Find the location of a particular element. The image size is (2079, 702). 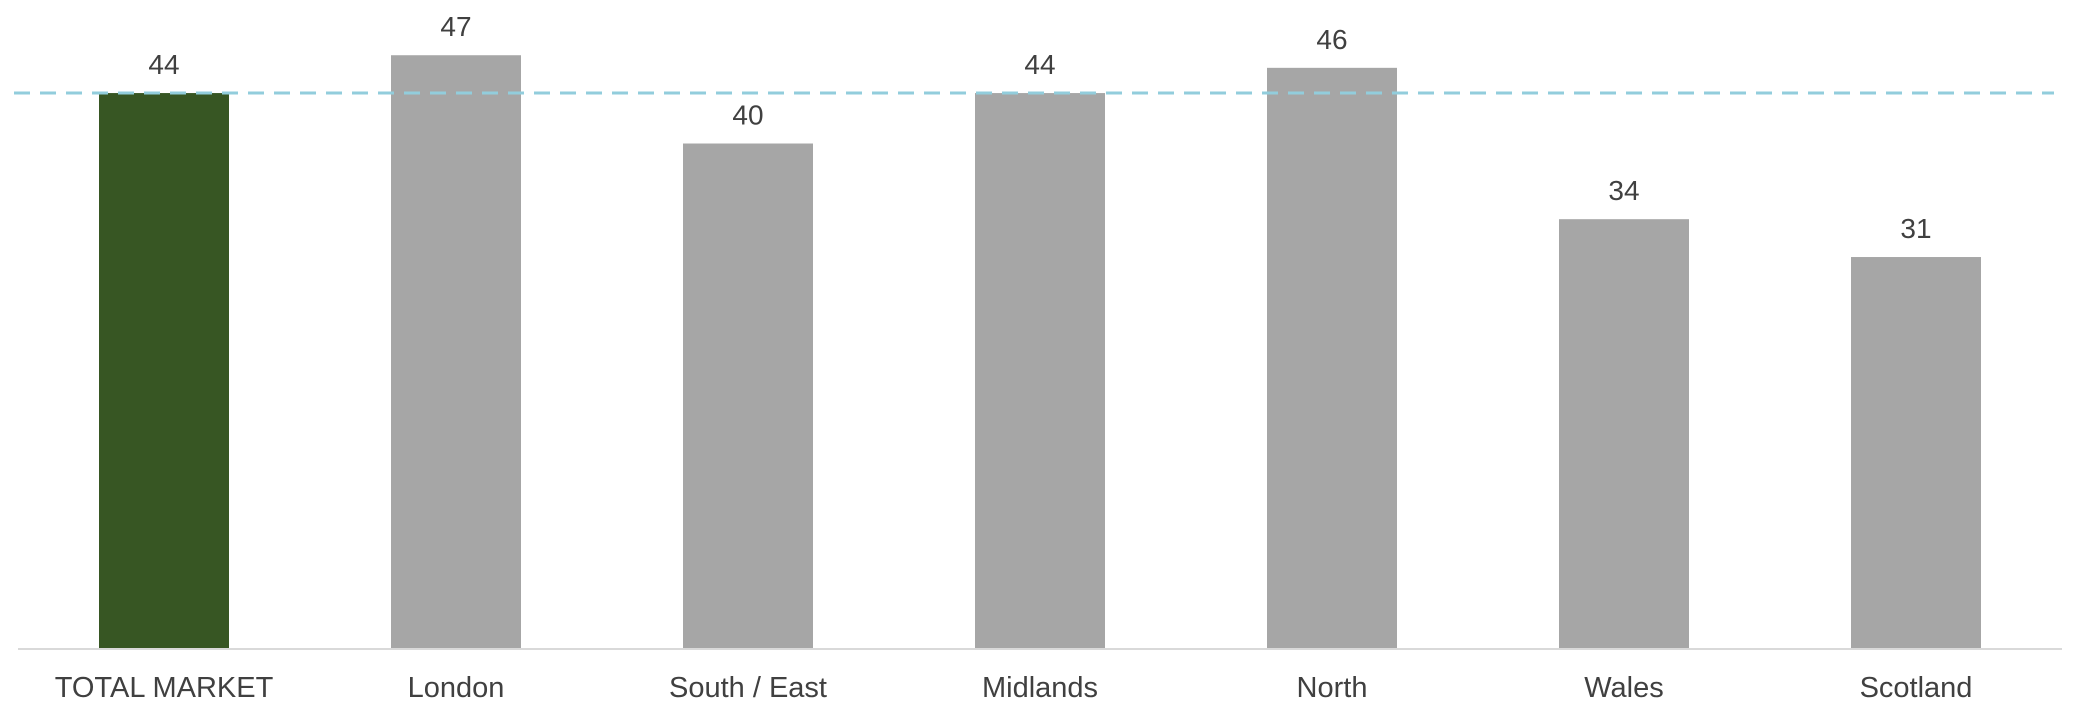

bar-value-label: 47 is located at coordinates (455, 26).